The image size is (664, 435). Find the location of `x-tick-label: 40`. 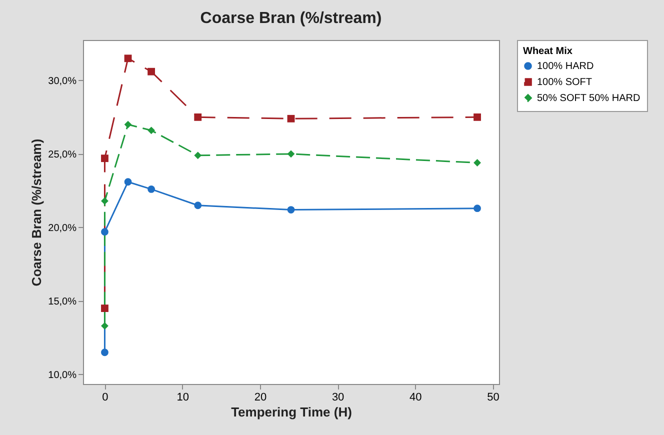

x-tick-label: 40 is located at coordinates (416, 398).